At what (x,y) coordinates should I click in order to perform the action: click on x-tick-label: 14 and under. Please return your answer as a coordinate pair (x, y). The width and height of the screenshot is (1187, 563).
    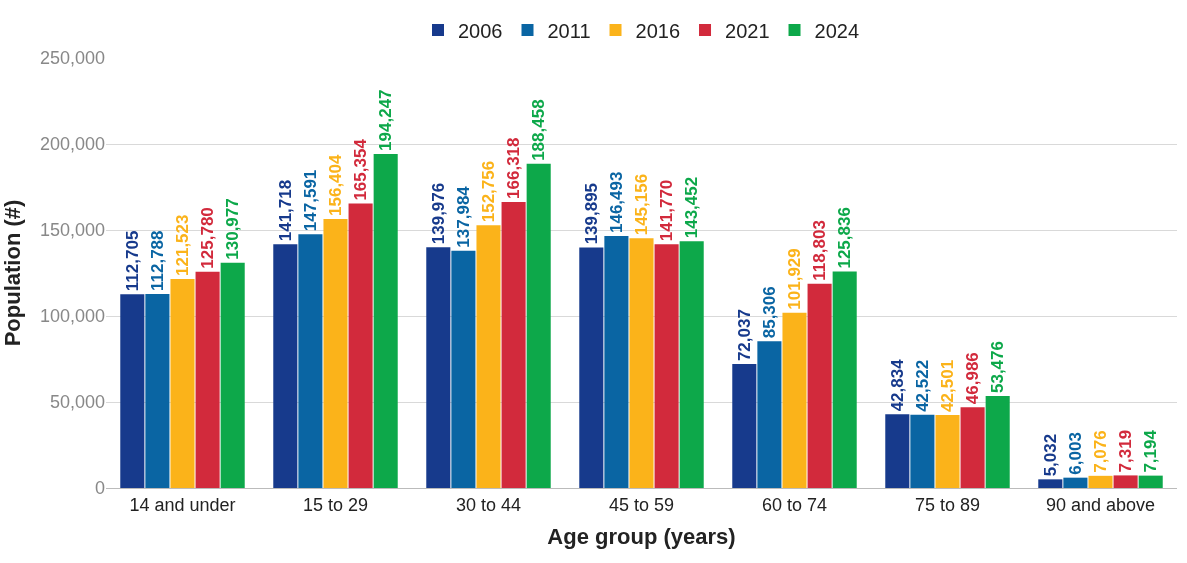
    Looking at the image, I should click on (182, 504).